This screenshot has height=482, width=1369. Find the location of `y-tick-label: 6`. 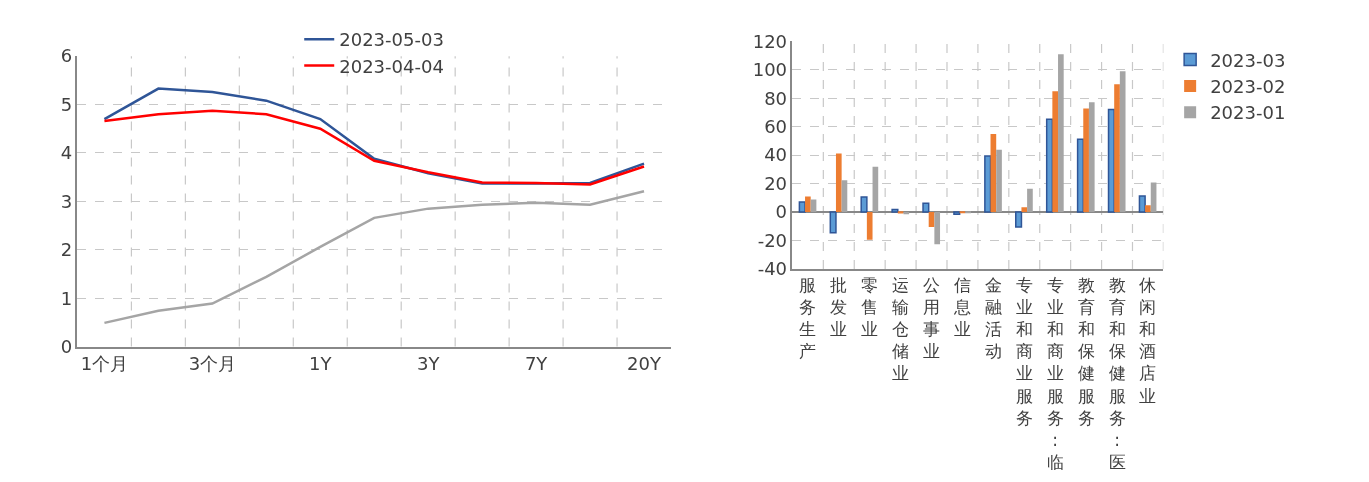

y-tick-label: 6 is located at coordinates (66, 56).